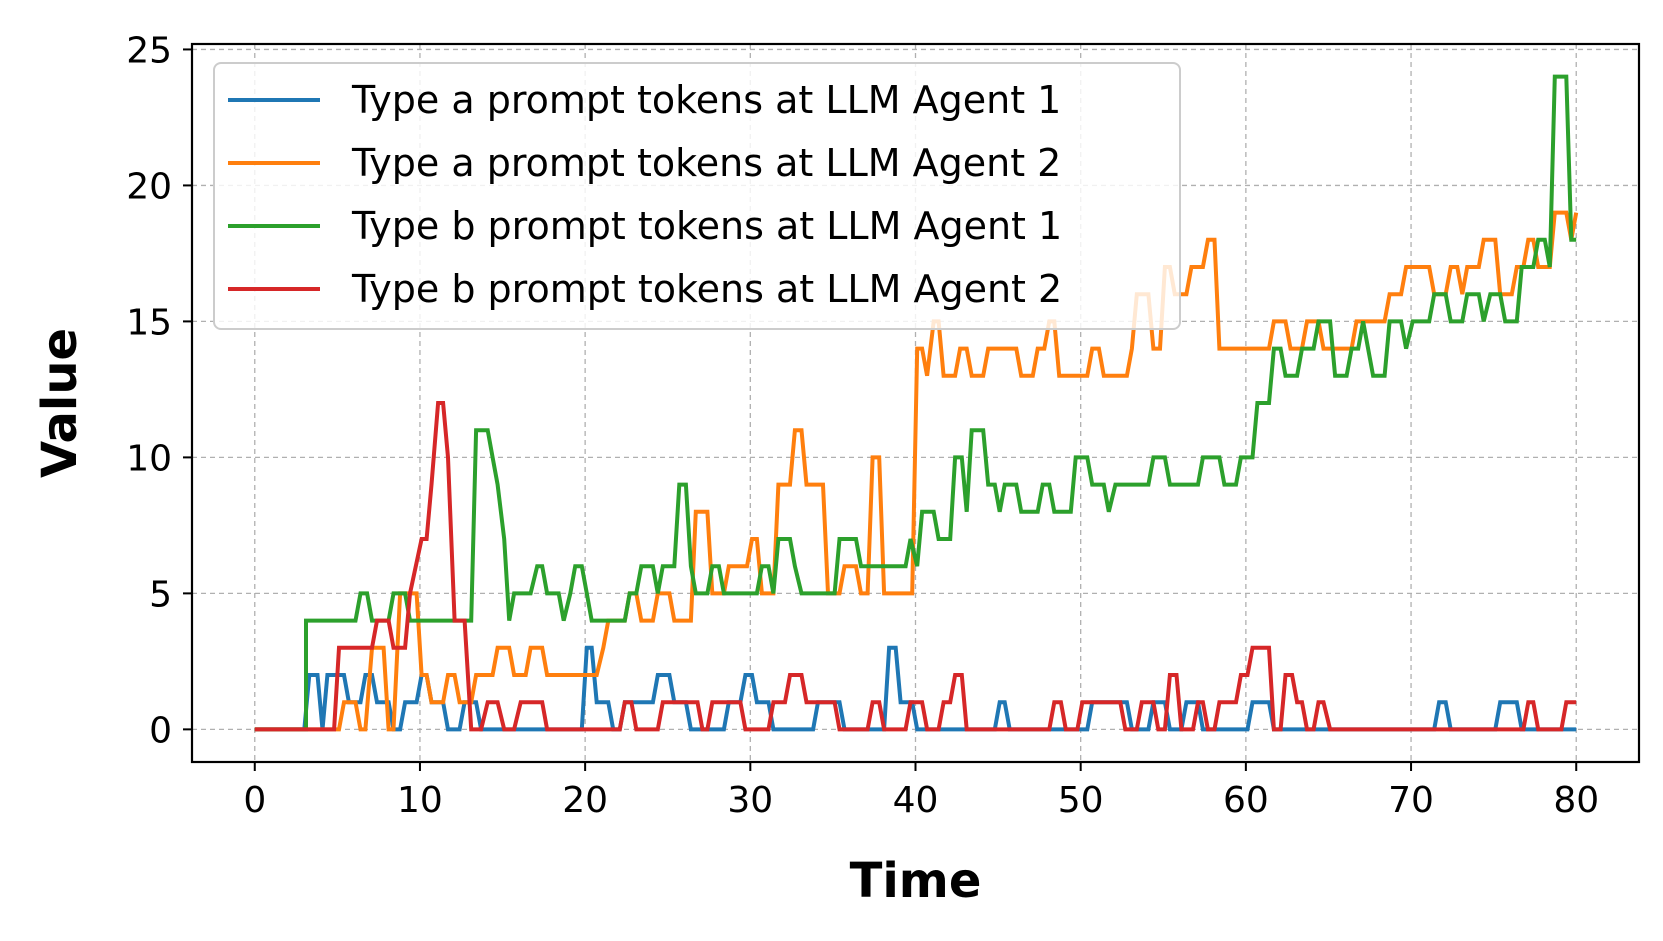 This screenshot has width=1663, height=941. I want to click on x-tick-label: 70, so click(1411, 800).